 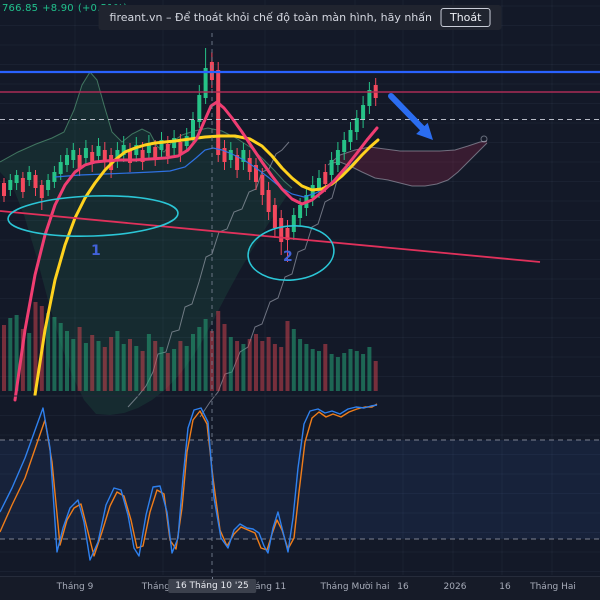 What do you see at coordinates (403, 587) in the screenshot?
I see `time-axis-label: 16` at bounding box center [403, 587].